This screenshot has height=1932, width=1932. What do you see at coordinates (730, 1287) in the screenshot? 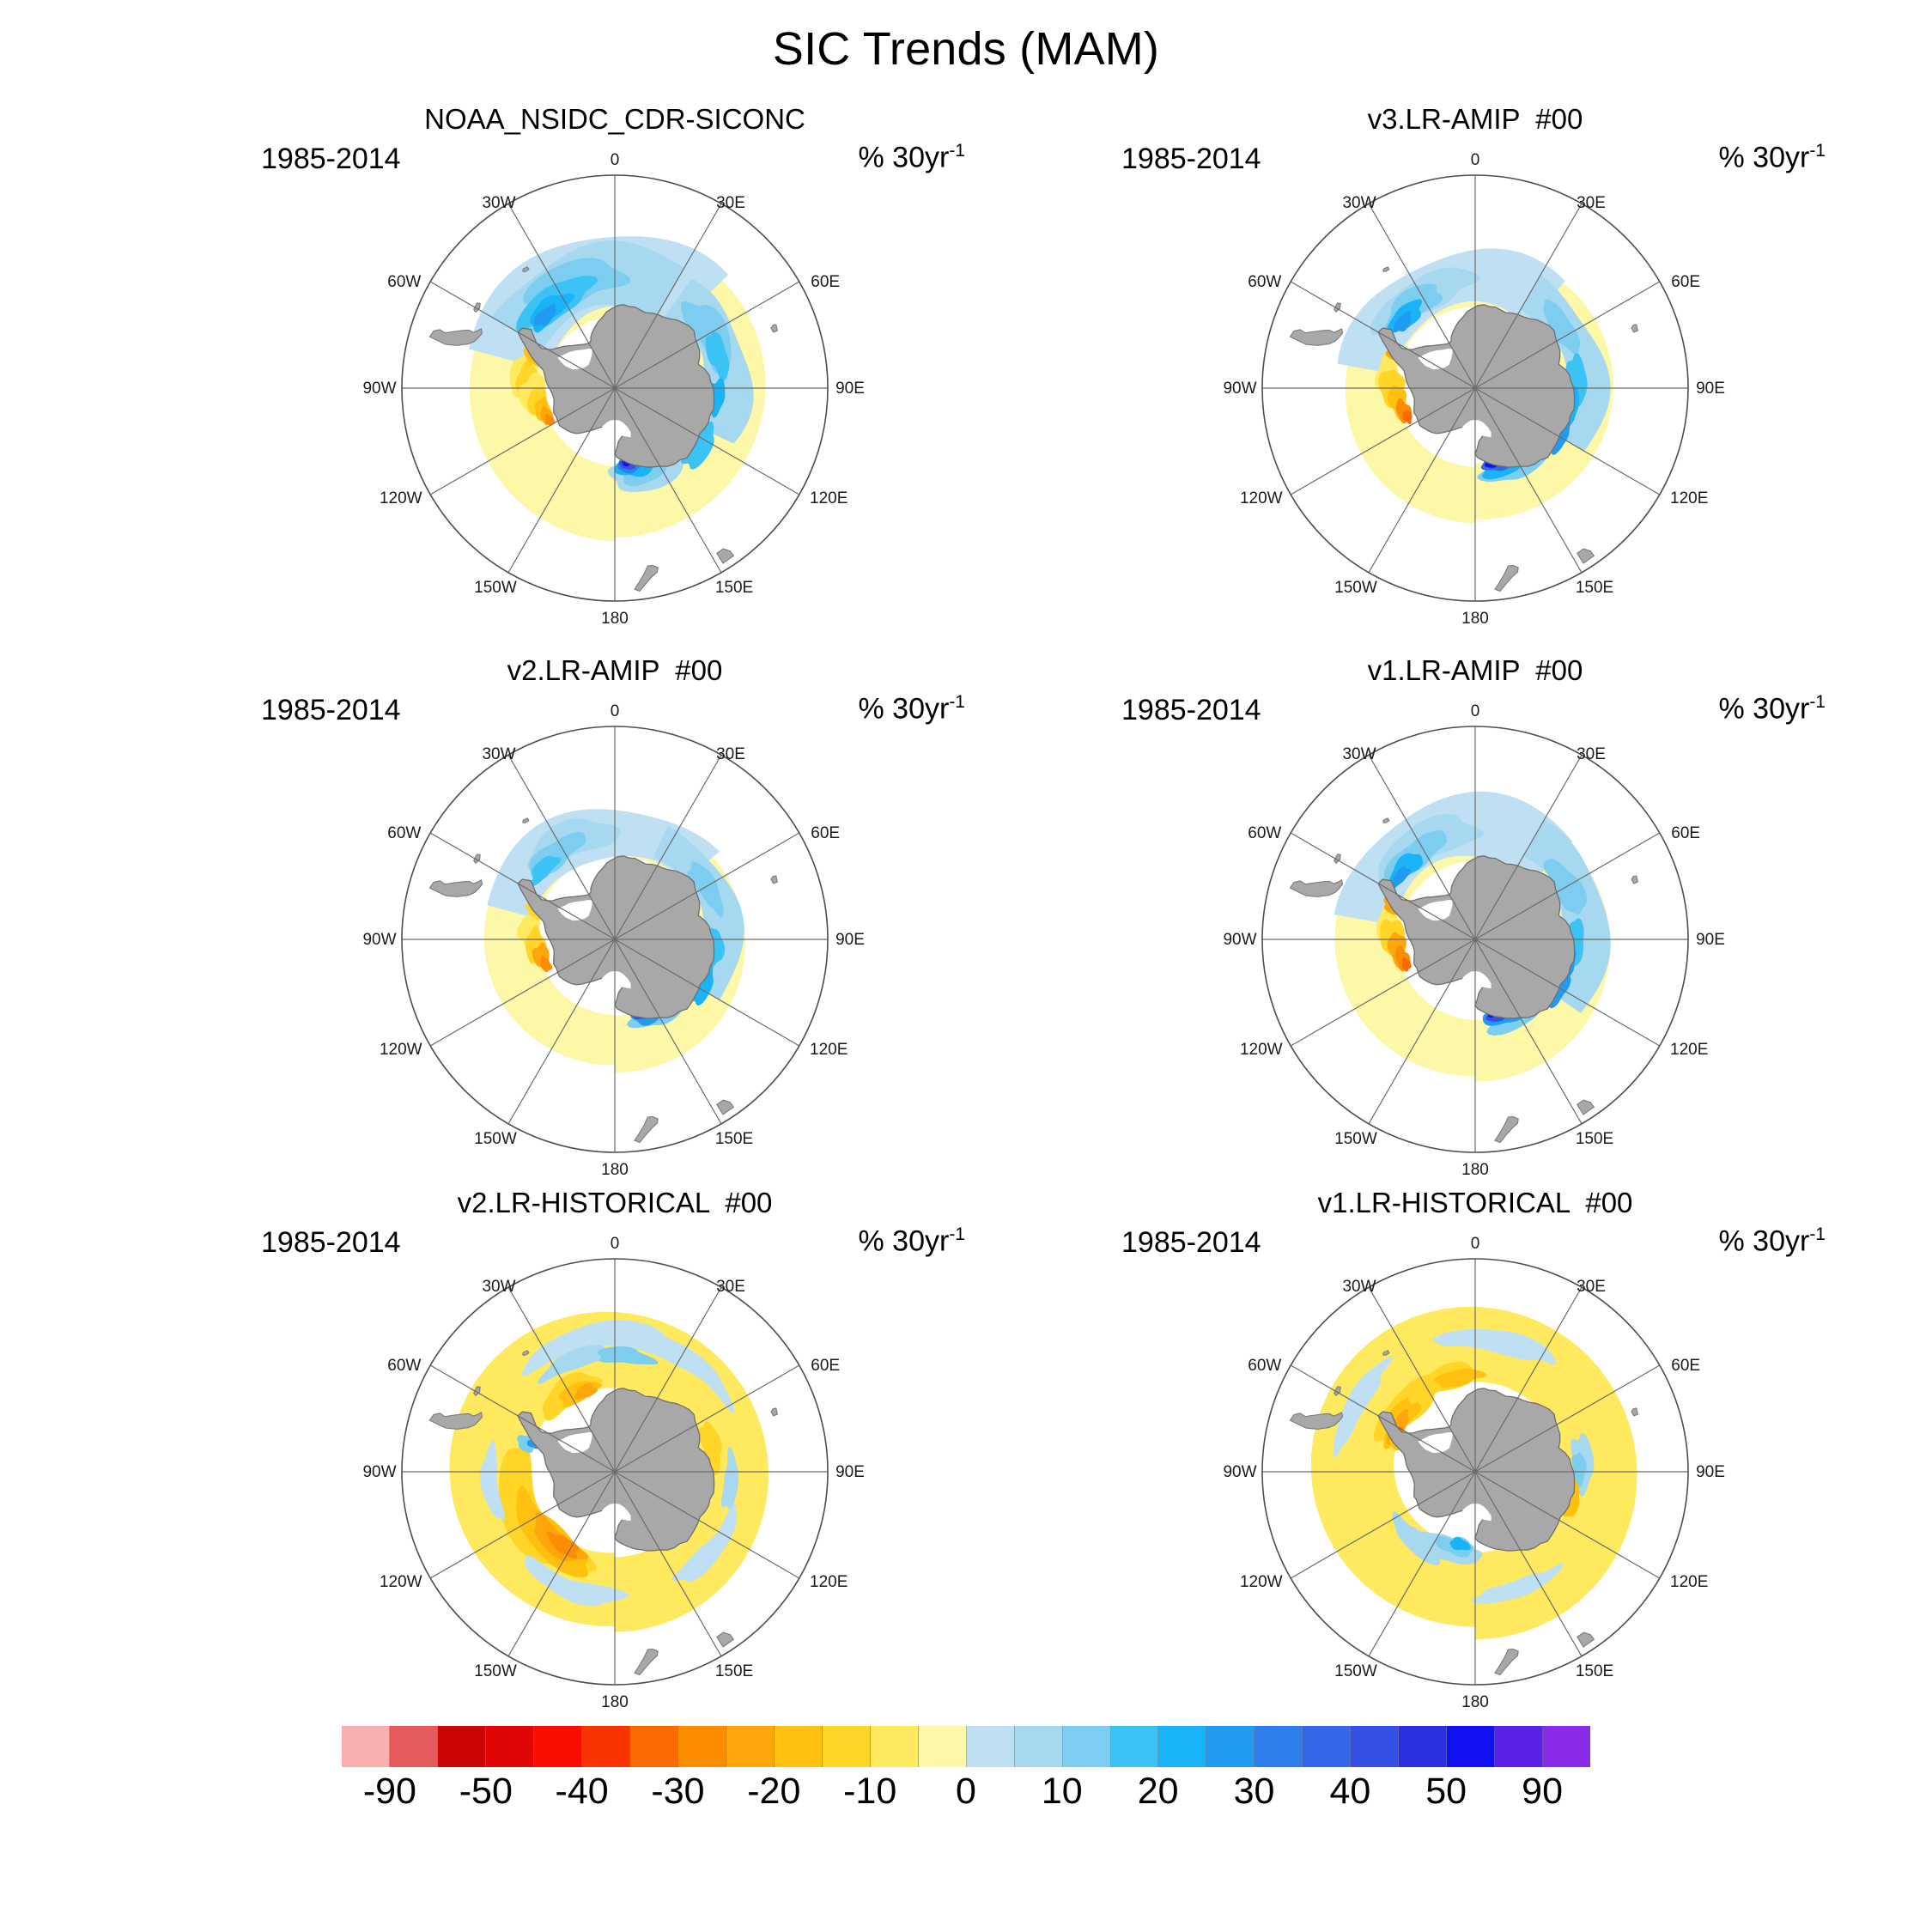
I see `graticule-label-lon_30E: 30E` at bounding box center [730, 1287].